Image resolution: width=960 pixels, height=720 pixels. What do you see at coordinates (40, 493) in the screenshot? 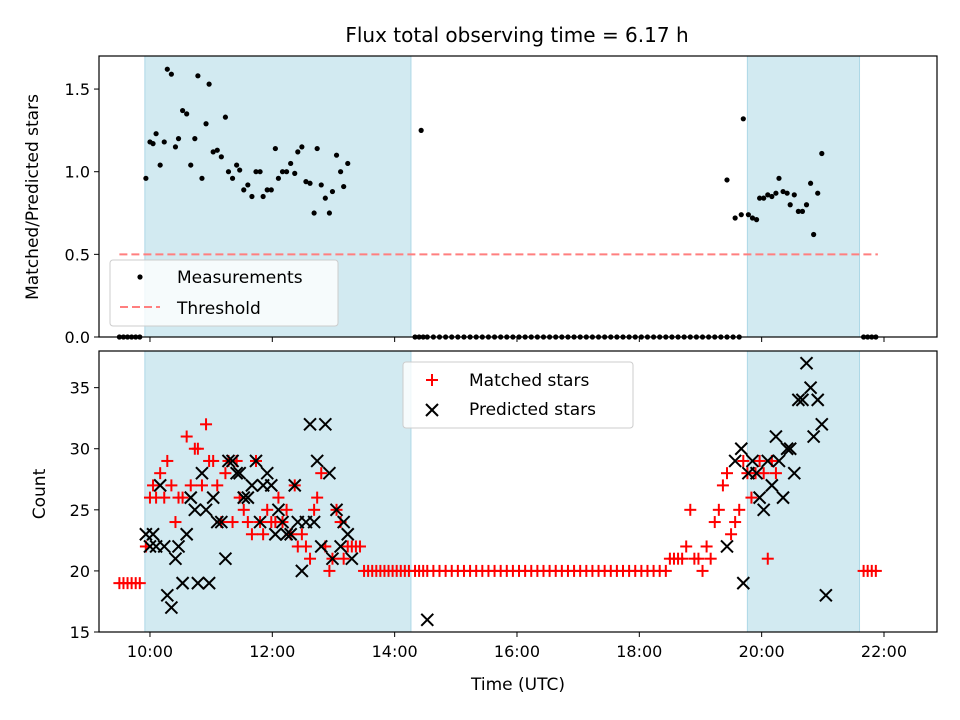
I see `bottom-y-axis-label: Count` at bounding box center [40, 493].